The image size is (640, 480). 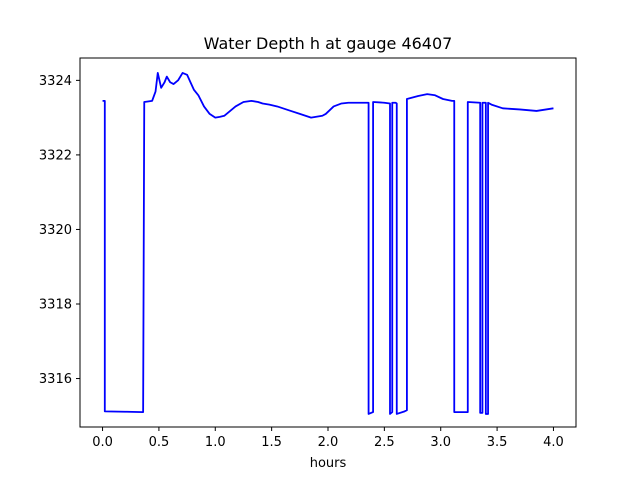 I want to click on y-tick-label: 3320, so click(x=55, y=230).